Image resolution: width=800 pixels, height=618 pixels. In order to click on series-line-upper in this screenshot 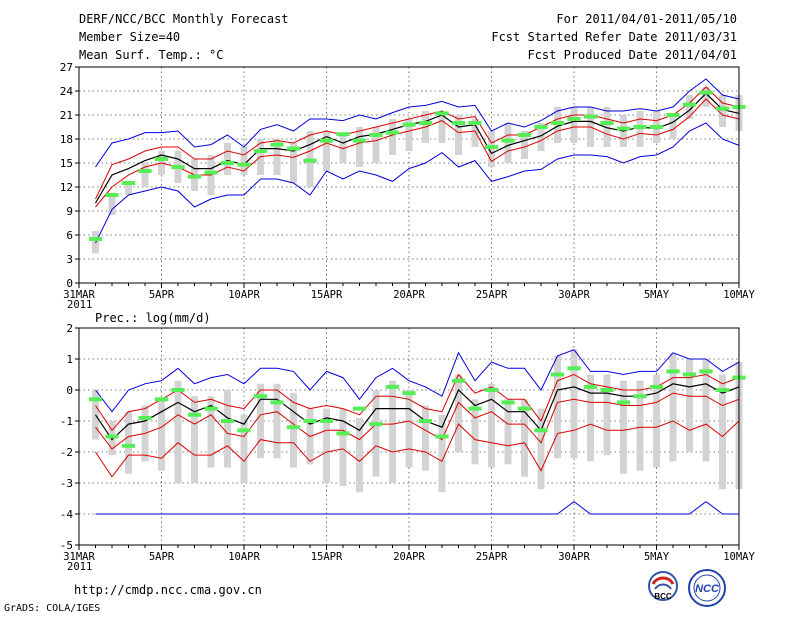, I will do `click(417, 402)`.